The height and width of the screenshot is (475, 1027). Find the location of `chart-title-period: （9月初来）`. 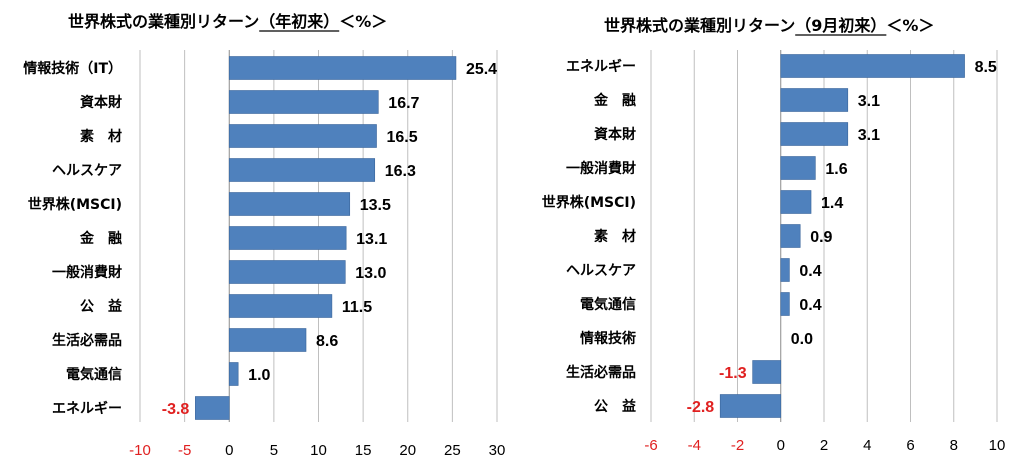

chart-title-period: （9月初来） is located at coordinates (840, 25).